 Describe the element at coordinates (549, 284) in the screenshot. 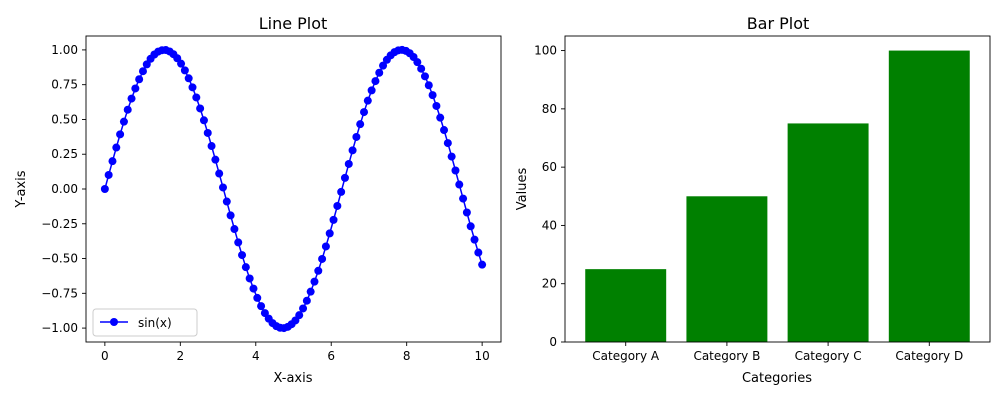

I see `y-tick-label: 20` at that location.